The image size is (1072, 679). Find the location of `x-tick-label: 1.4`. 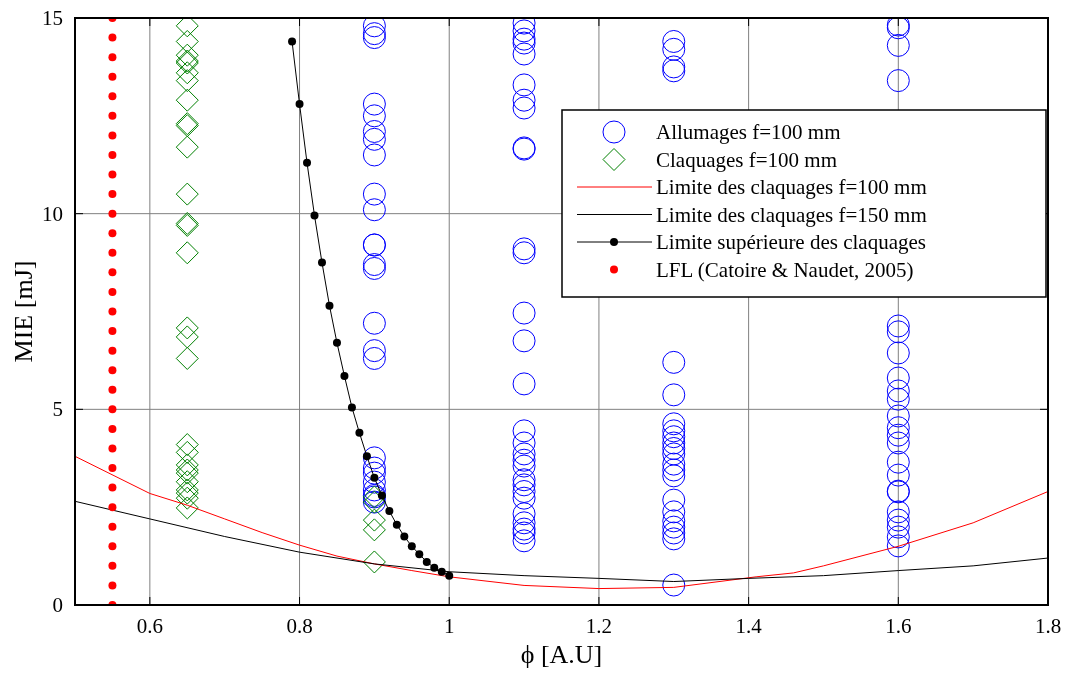

x-tick-label: 1.4 is located at coordinates (749, 626).